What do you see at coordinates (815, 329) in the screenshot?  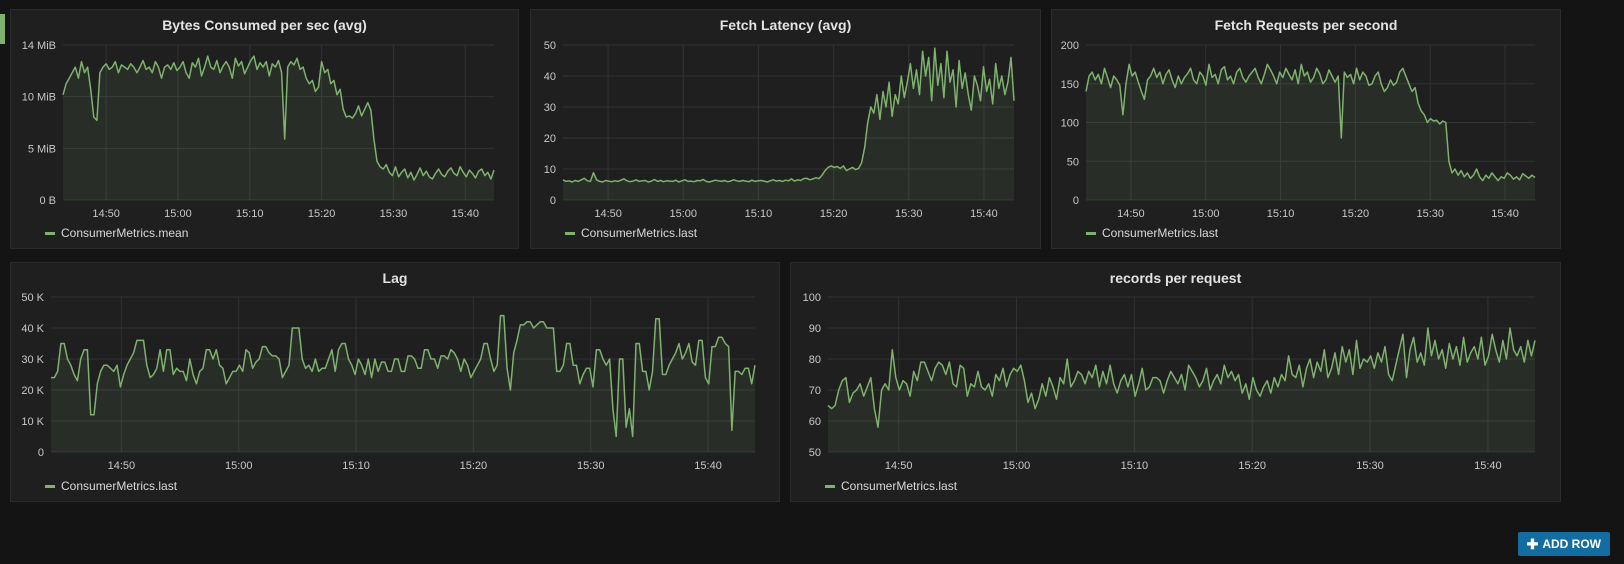 I see `y-tick-label: 90` at bounding box center [815, 329].